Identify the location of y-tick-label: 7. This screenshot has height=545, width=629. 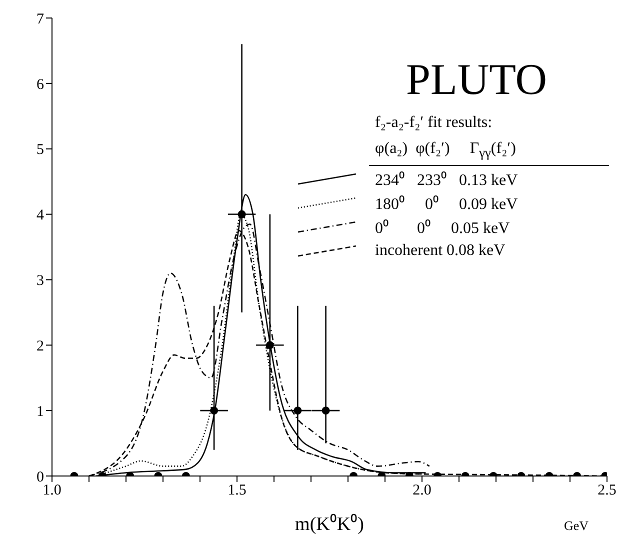
(40, 19).